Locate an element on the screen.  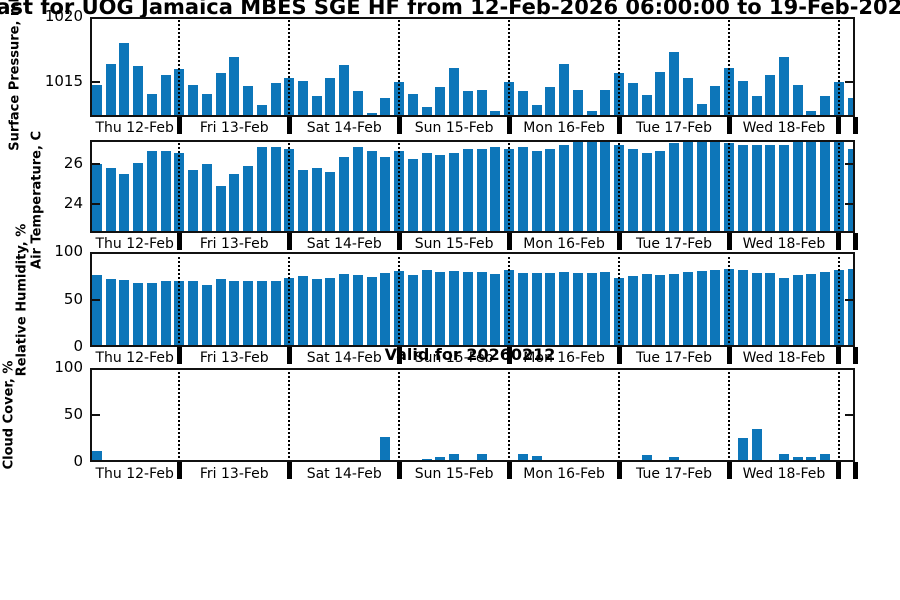
x-day-label: Wed 18-Feb is located at coordinates (784, 128).